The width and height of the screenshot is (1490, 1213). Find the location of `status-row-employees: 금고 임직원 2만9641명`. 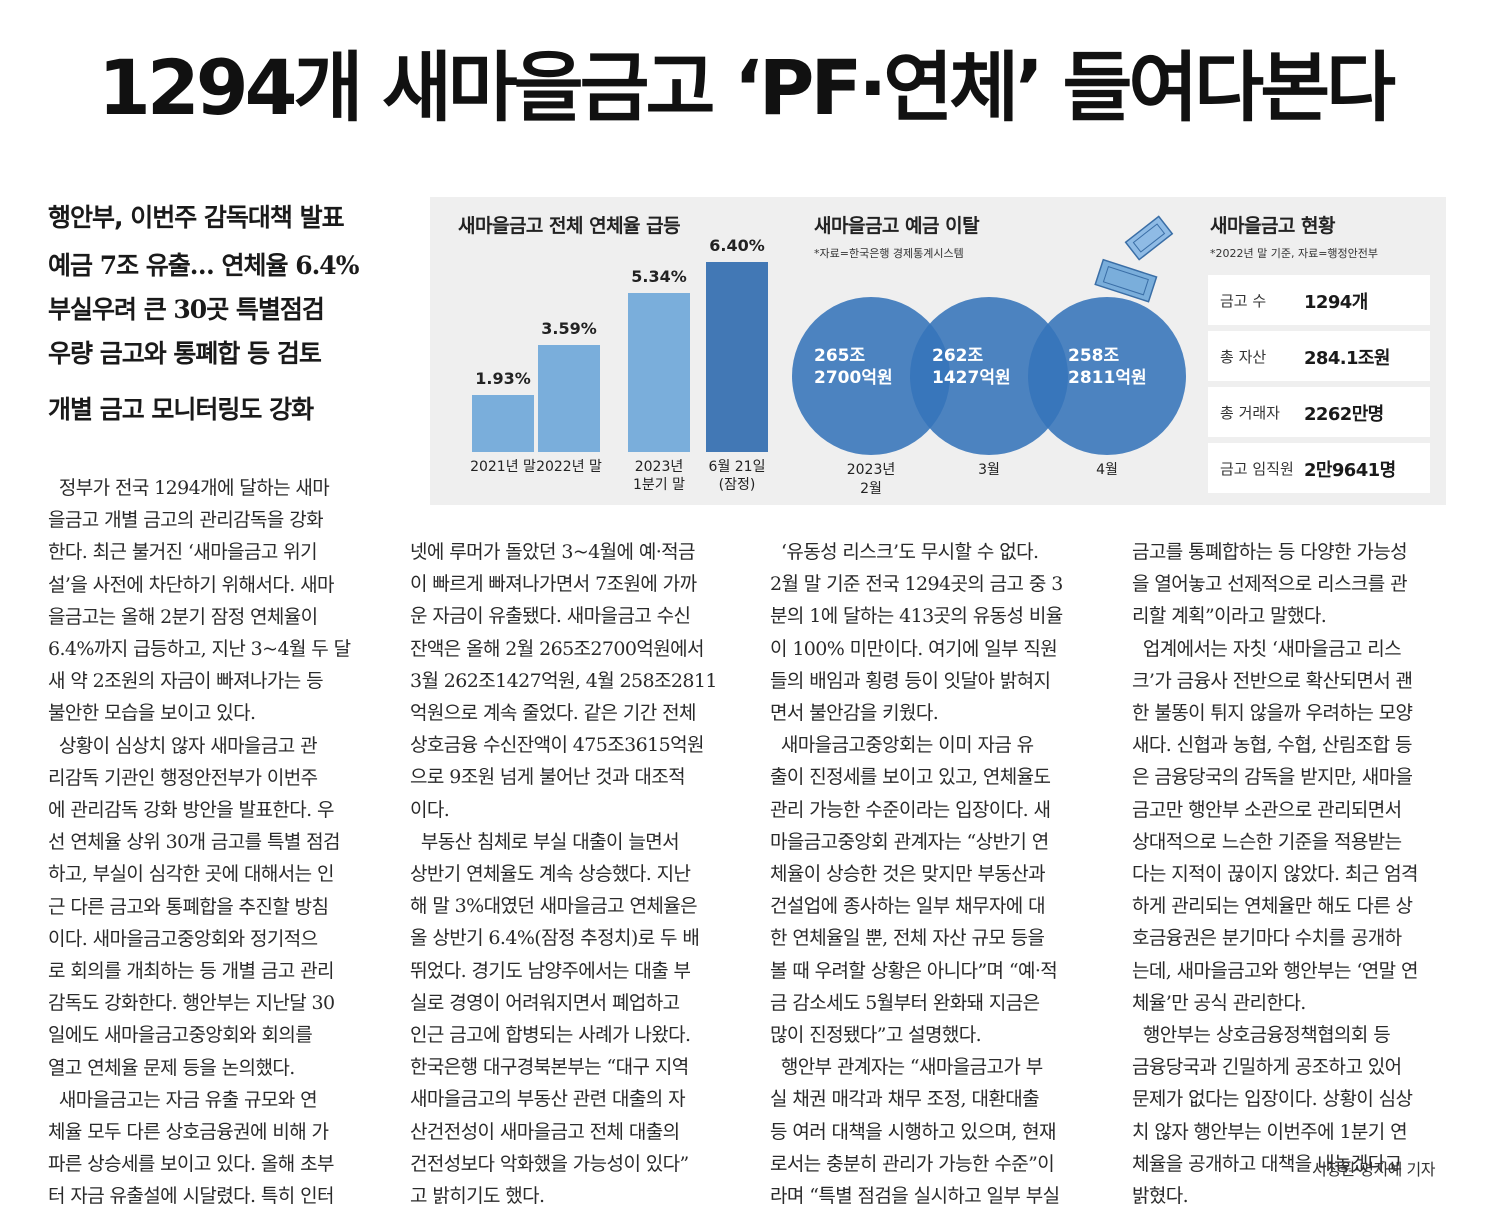

status-row-employees: 금고 임직원 2만9641명 is located at coordinates (1319, 468).